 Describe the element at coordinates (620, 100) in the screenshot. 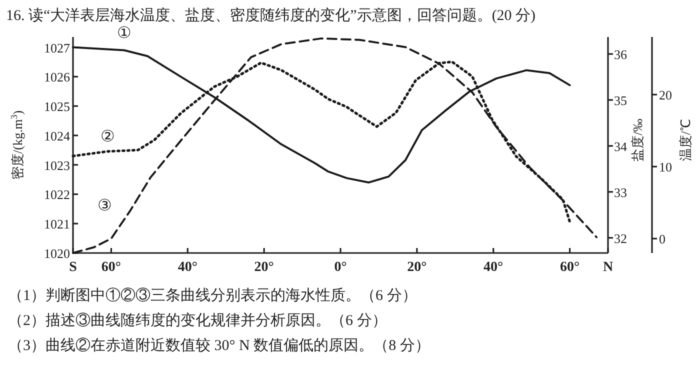

I see `y2-tick-label: 35` at that location.